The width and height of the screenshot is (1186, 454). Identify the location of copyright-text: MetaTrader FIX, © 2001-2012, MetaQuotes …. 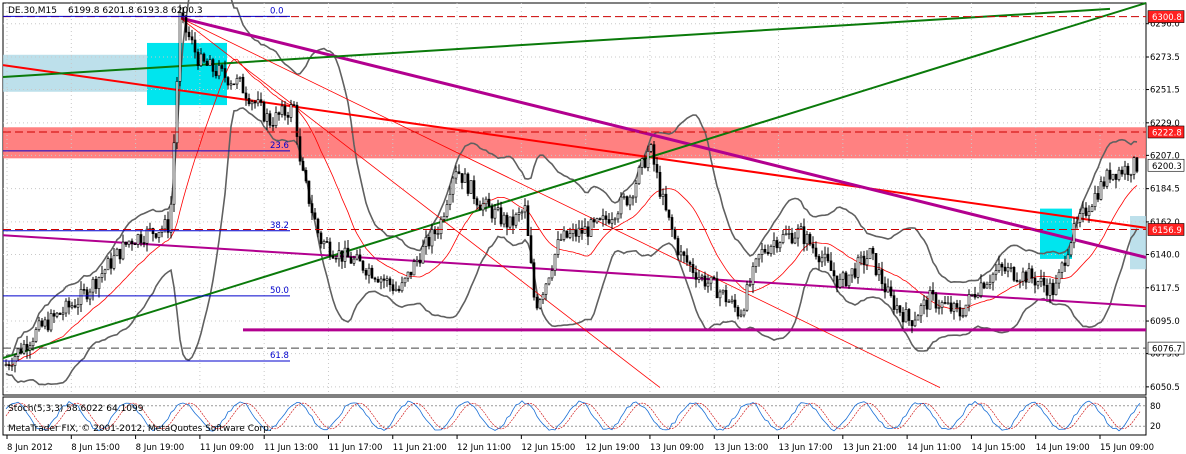
(140, 429).